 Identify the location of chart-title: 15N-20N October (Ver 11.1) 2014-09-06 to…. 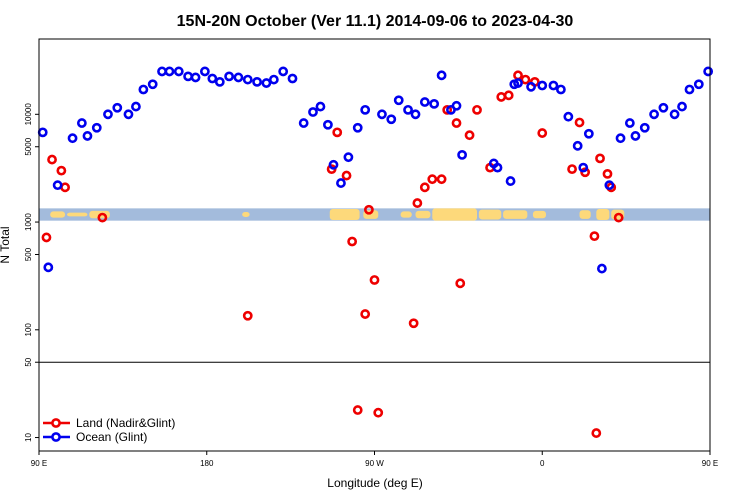
(375, 21).